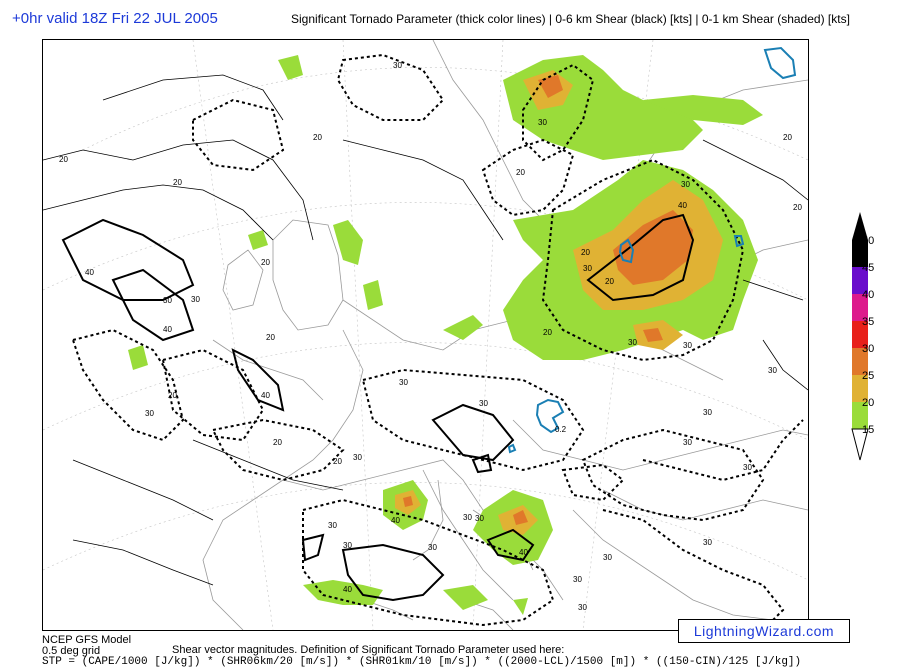  Describe the element at coordinates (868, 295) in the screenshot. I see `legend-label: 40` at that location.